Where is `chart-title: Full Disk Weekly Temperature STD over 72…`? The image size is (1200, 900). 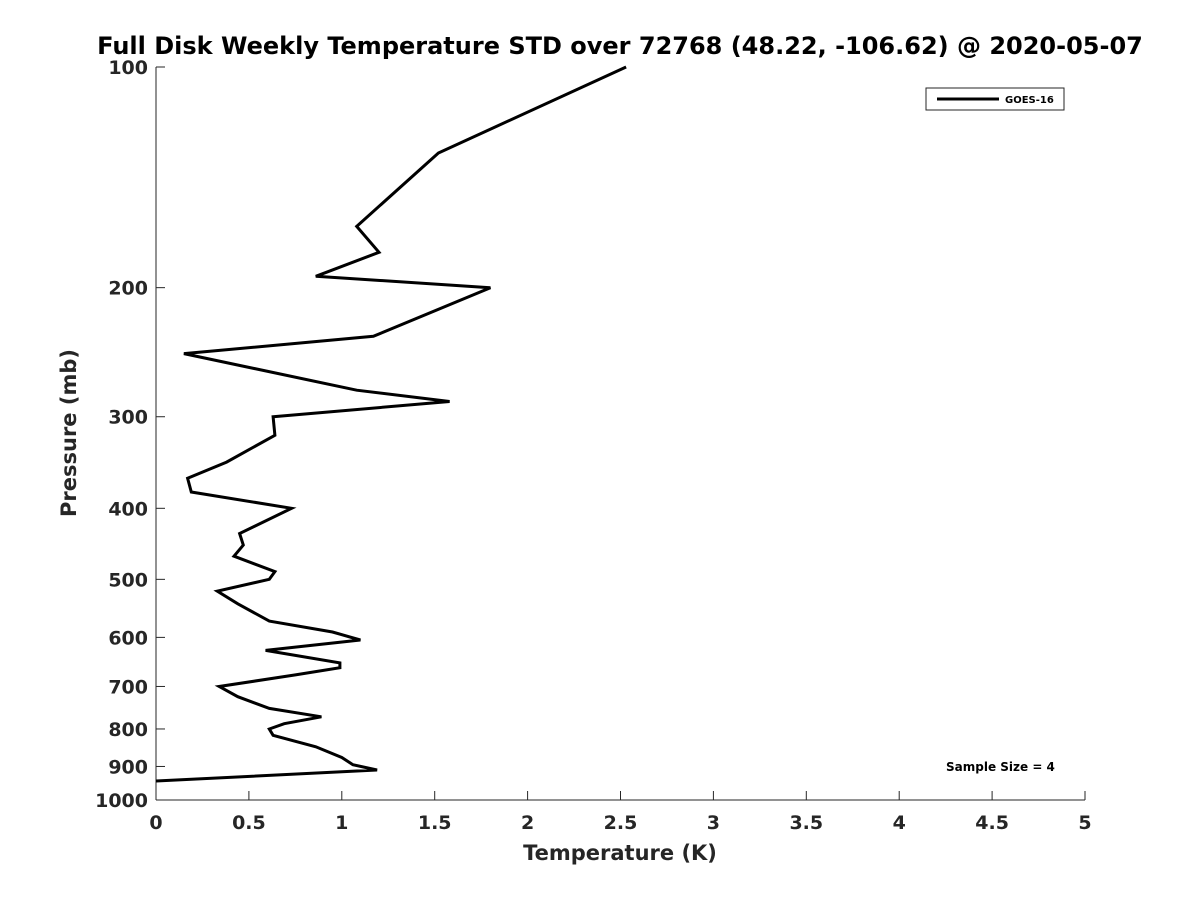
chart-title: Full Disk Weekly Temperature STD over 72… is located at coordinates (620, 46).